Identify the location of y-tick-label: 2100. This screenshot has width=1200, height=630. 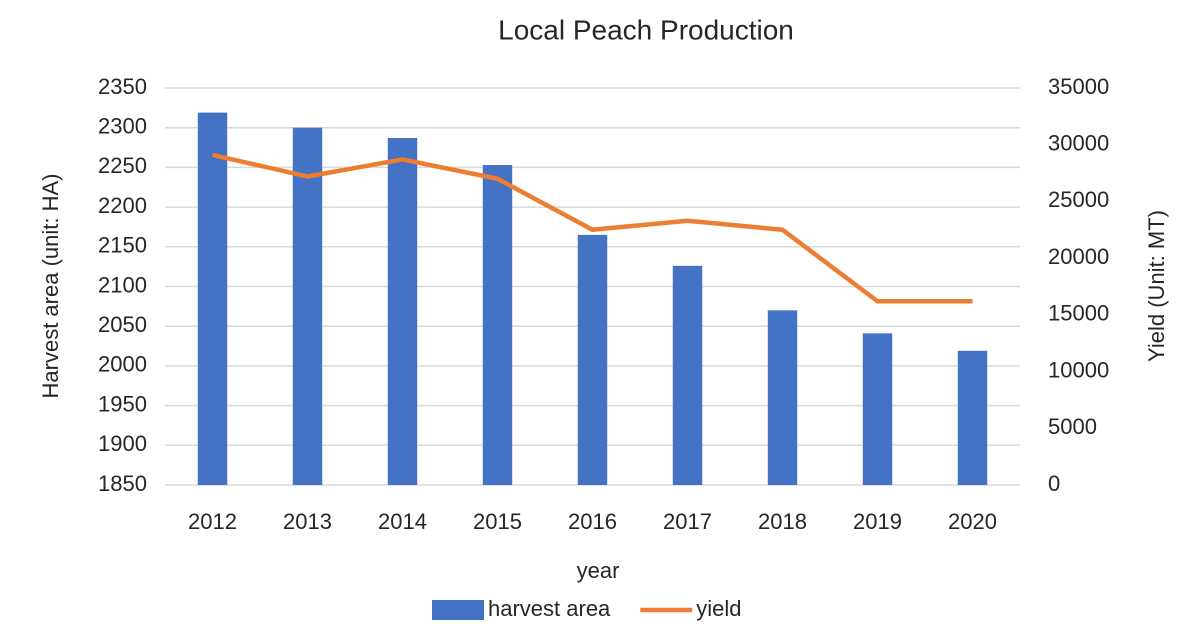
(122, 284).